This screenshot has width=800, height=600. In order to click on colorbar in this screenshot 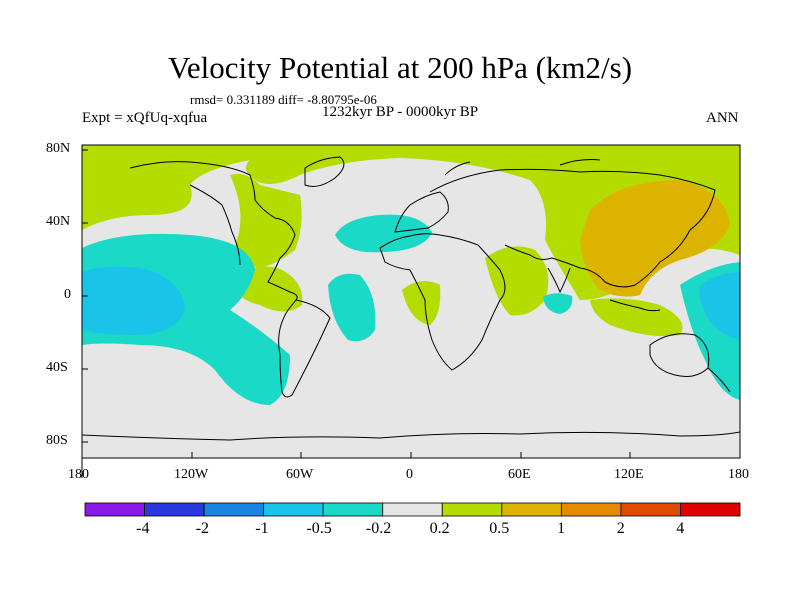, I will do `click(412, 509)`.